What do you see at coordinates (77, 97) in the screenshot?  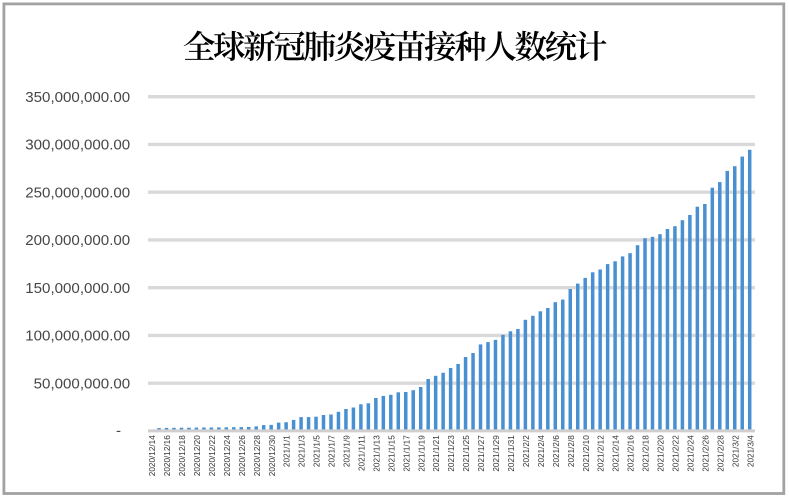 I see `svg-text: 350,000,000.00` at bounding box center [77, 97].